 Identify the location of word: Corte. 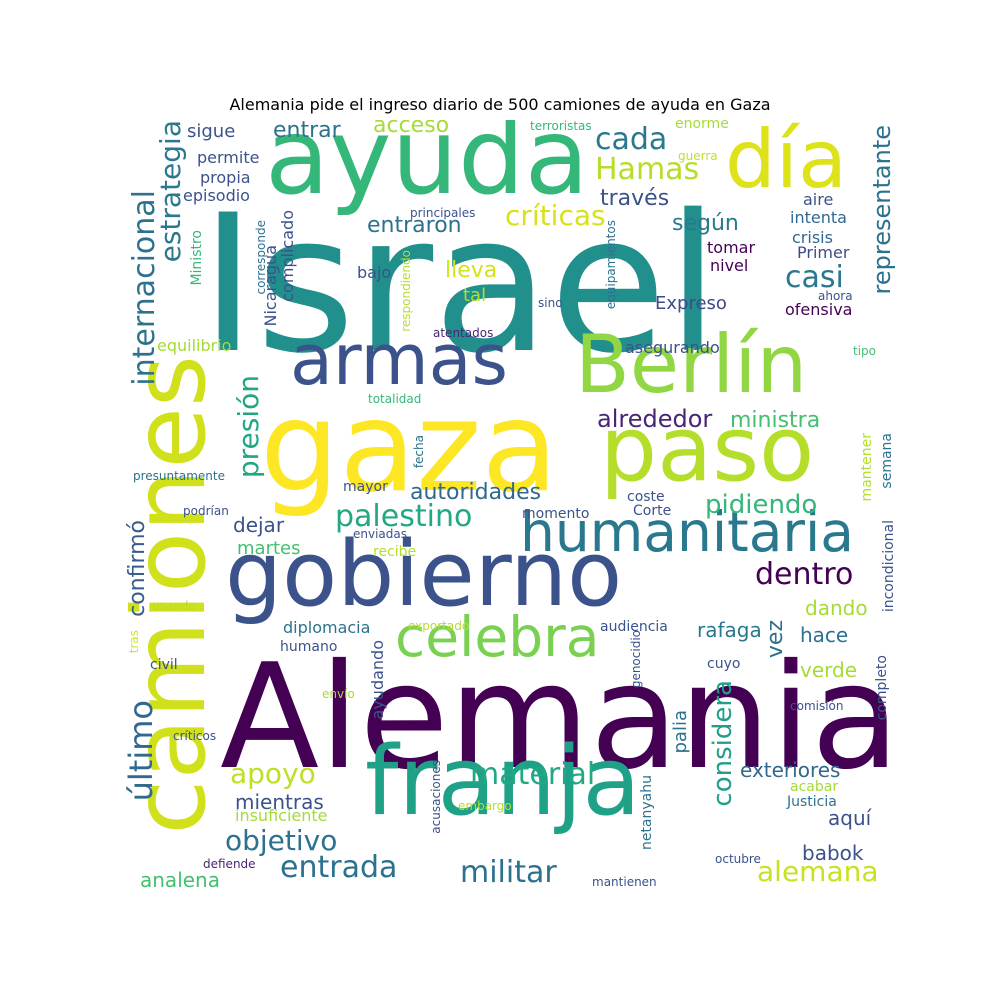
(652, 511).